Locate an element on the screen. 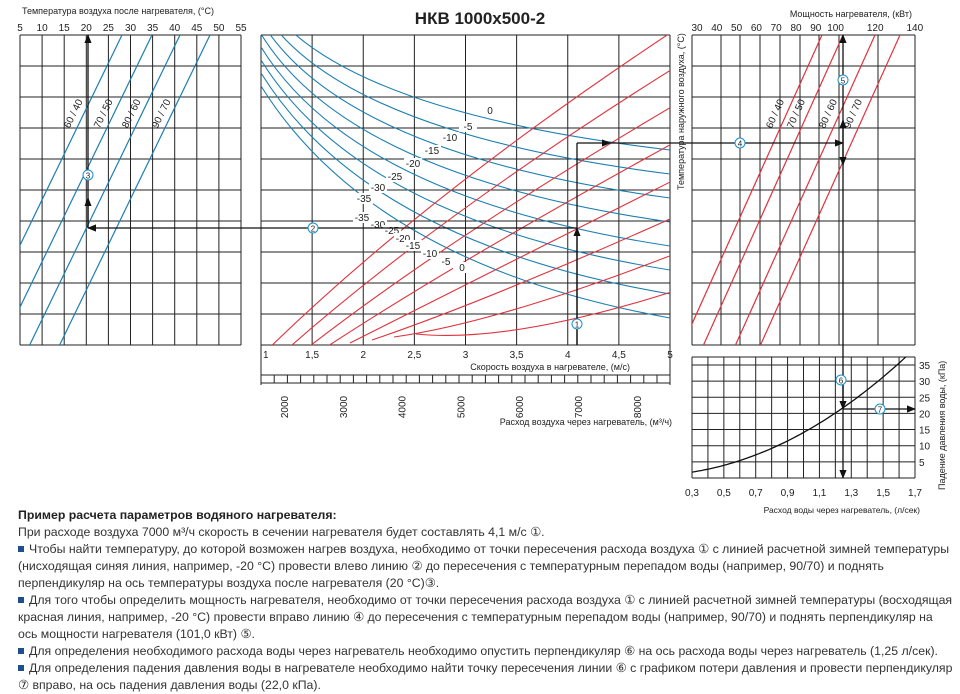 This screenshot has width=960, height=694. air-speed-tick-label: 4,5 is located at coordinates (619, 355).